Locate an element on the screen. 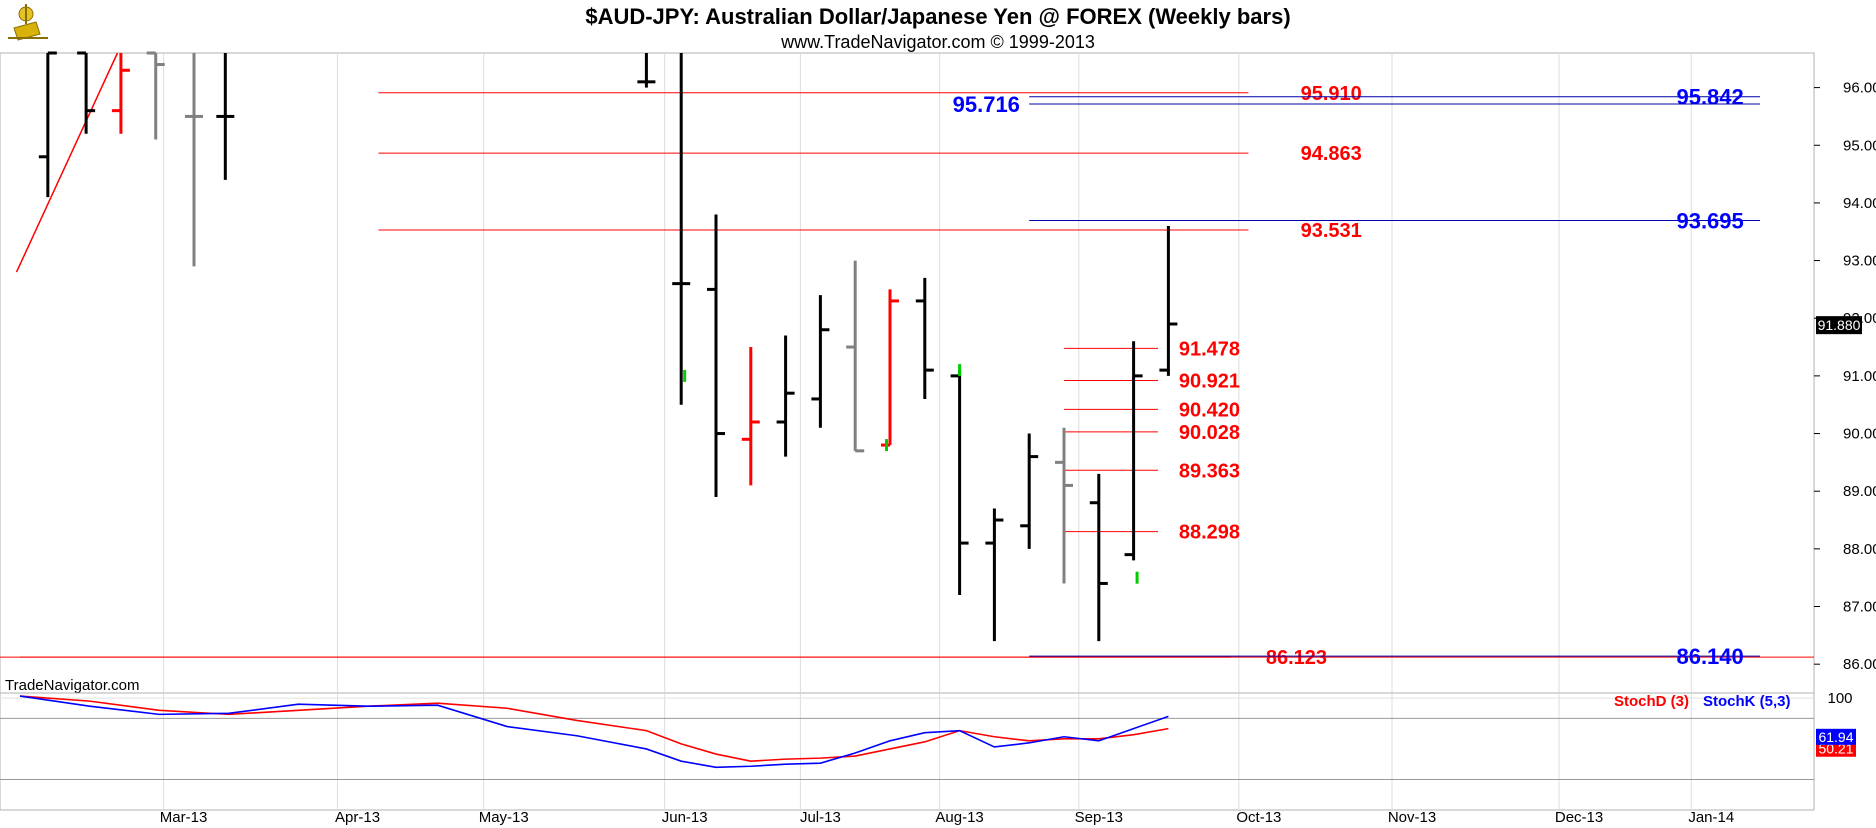 The height and width of the screenshot is (828, 1876). month-tick-label: Apr-13 is located at coordinates (357, 817).